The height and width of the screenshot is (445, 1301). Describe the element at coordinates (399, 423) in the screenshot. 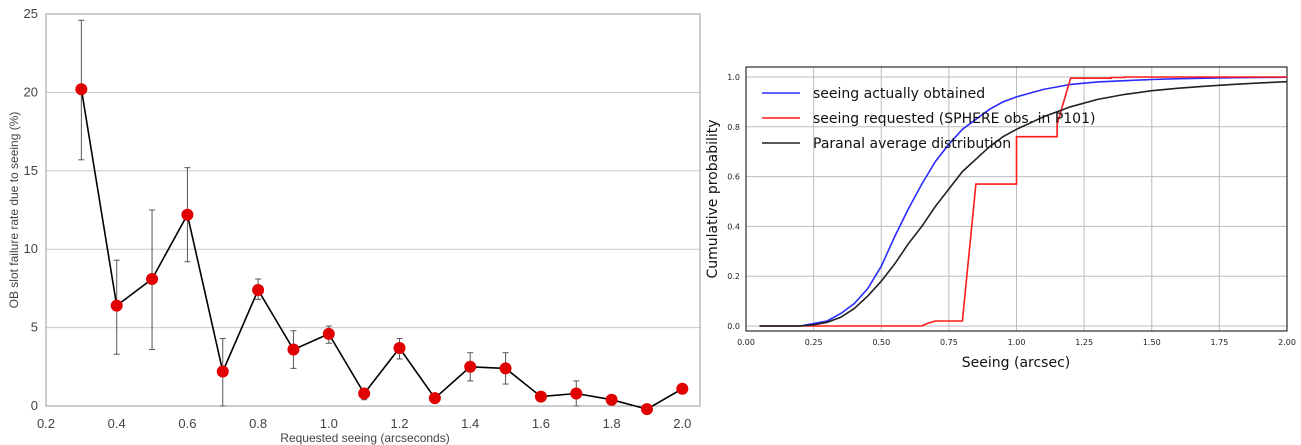

I see `left-x-tick-label: 1.2` at that location.